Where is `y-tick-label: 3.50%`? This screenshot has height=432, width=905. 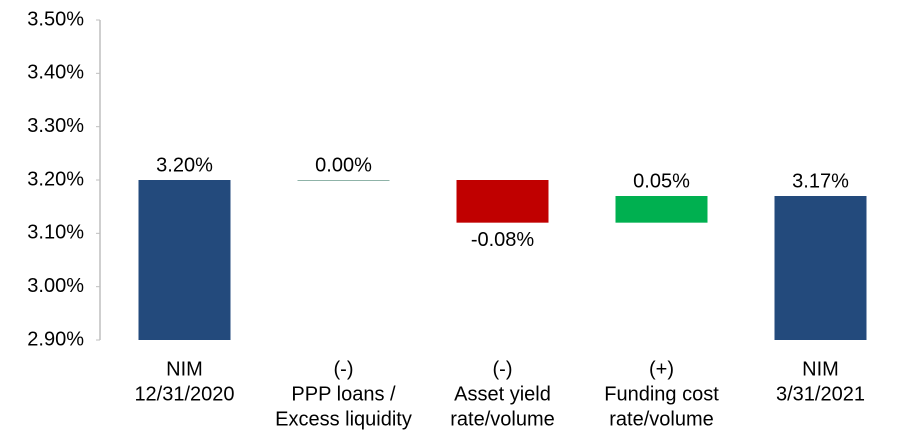
y-tick-label: 3.50% is located at coordinates (55, 19).